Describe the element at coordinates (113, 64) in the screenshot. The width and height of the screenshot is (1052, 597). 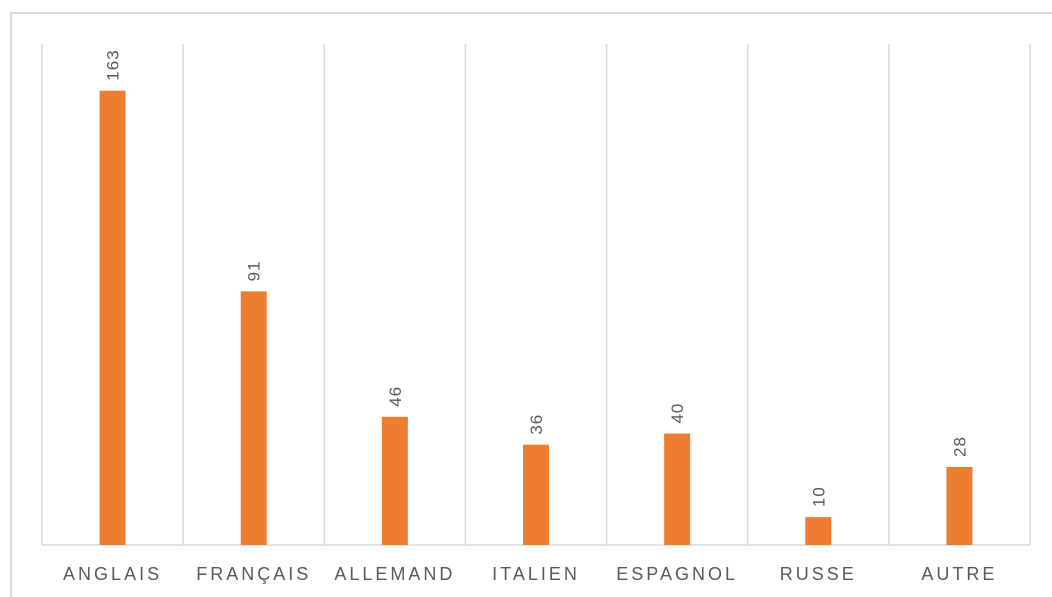
I see `data-label: 163` at that location.